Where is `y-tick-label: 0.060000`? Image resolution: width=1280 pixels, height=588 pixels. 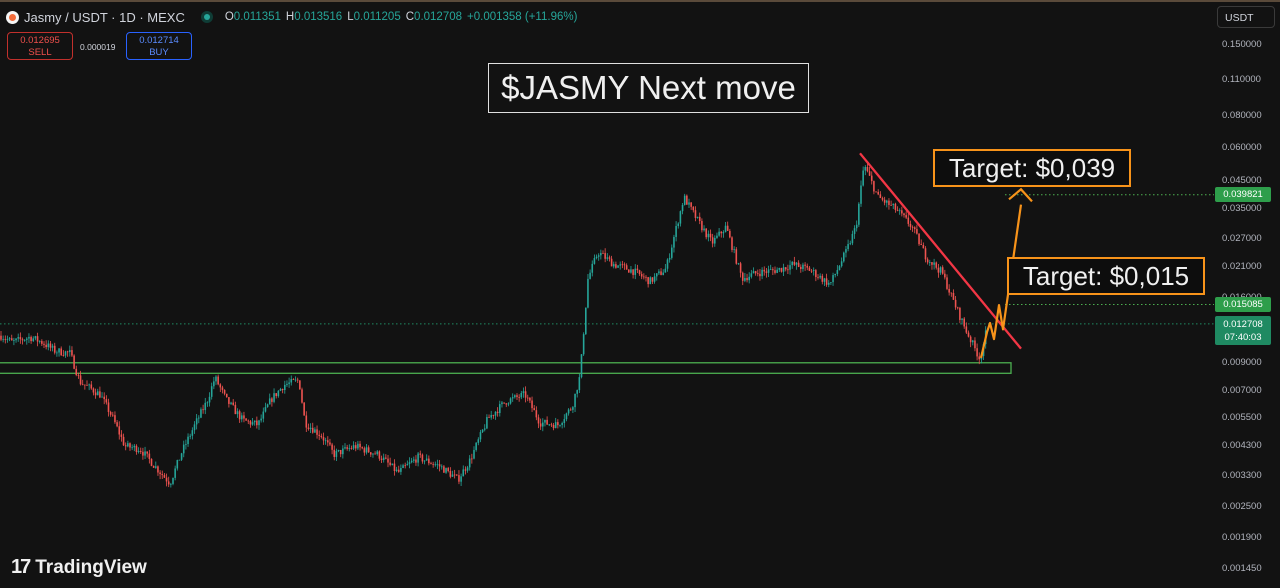
y-tick-label: 0.060000 is located at coordinates (1242, 148).